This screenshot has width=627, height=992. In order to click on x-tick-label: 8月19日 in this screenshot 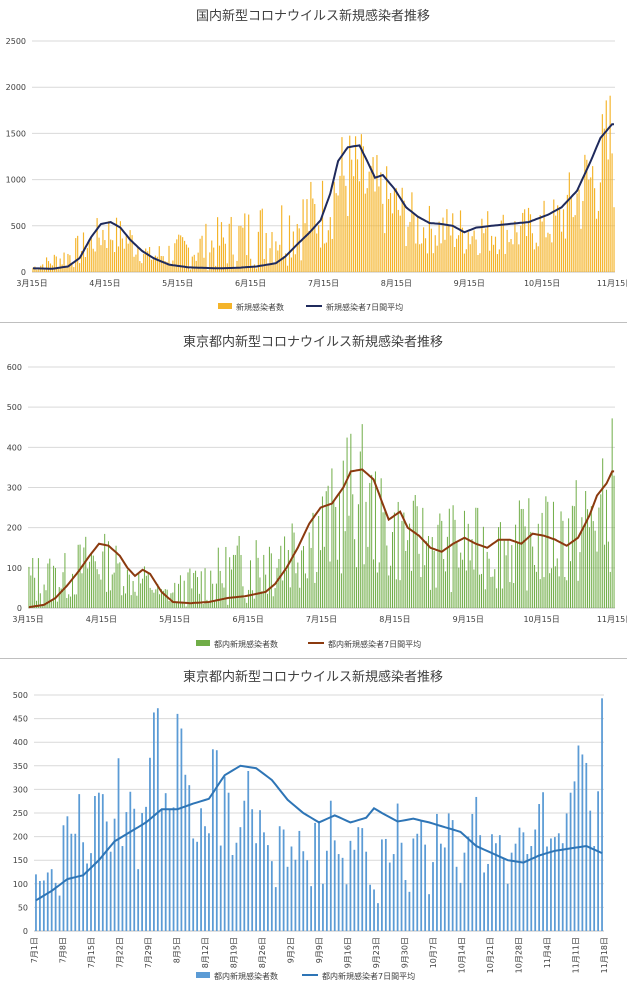, I will do `click(234, 952)`.